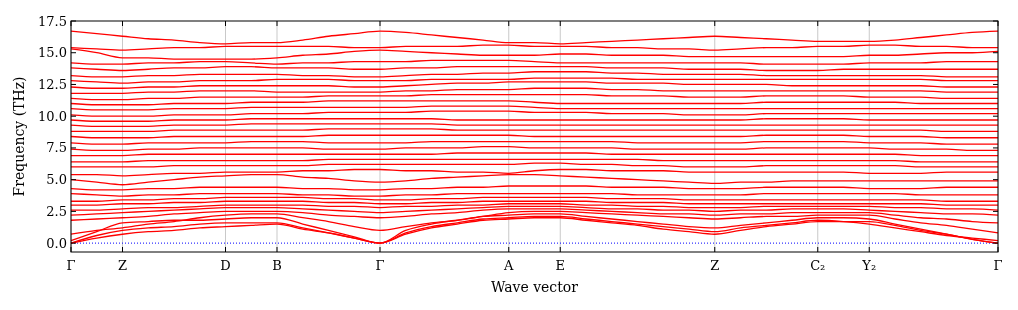  Describe the element at coordinates (818, 265) in the screenshot. I see `x-tick-label: C₂` at that location.